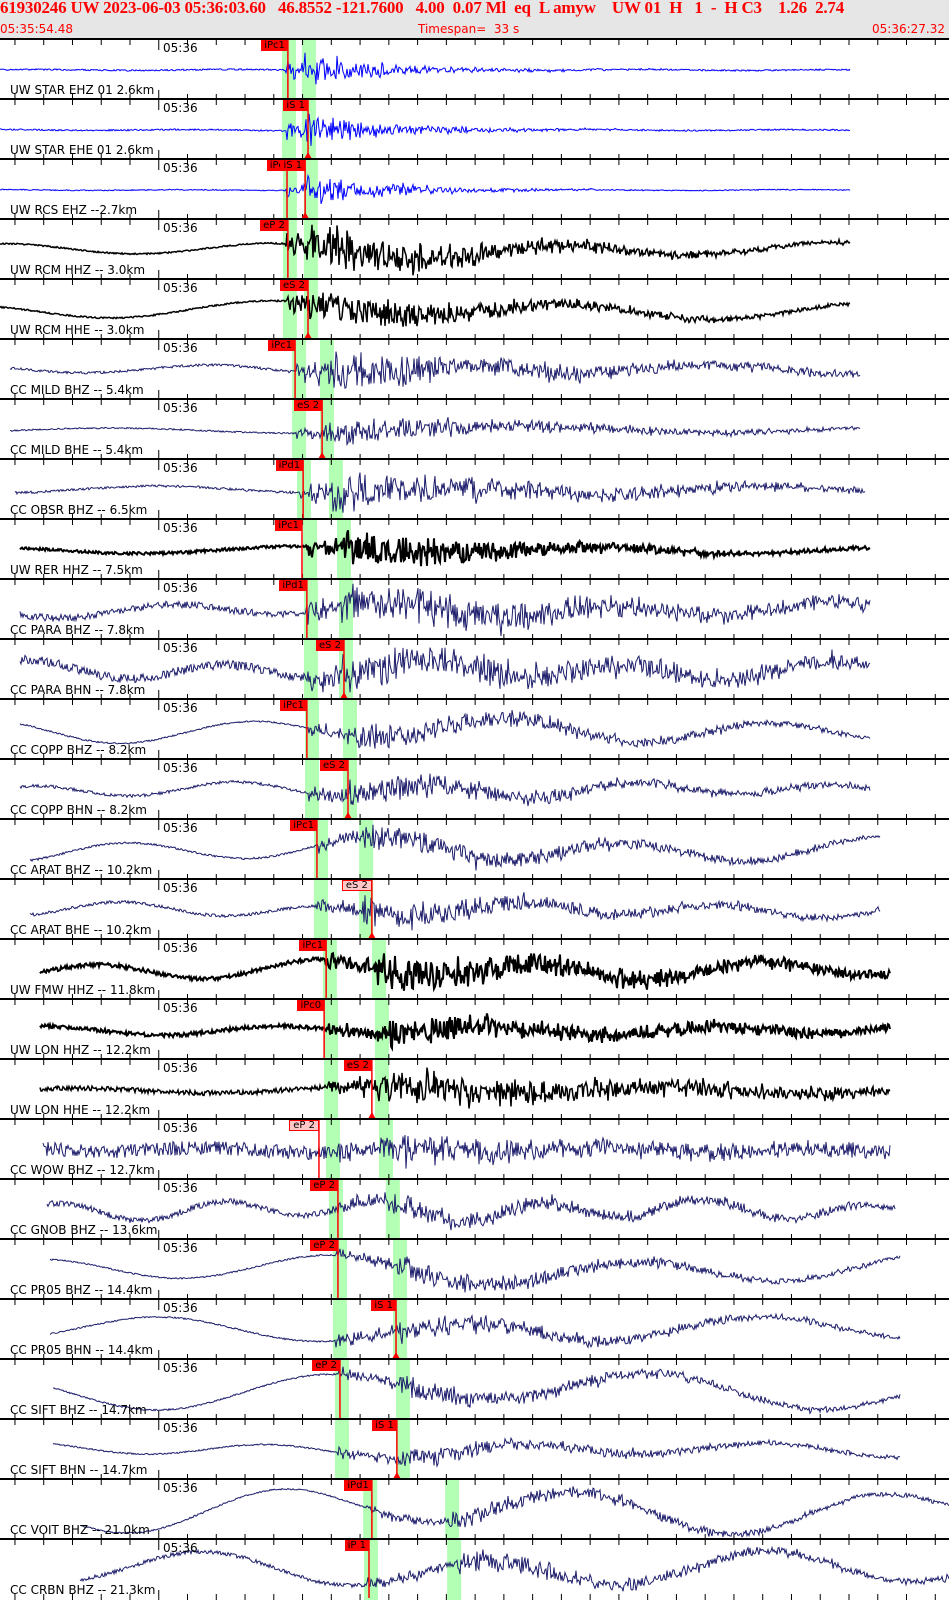  Describe the element at coordinates (78, 750) in the screenshot. I see `station-label: CC COPP BHZ -- 8.2km` at that location.